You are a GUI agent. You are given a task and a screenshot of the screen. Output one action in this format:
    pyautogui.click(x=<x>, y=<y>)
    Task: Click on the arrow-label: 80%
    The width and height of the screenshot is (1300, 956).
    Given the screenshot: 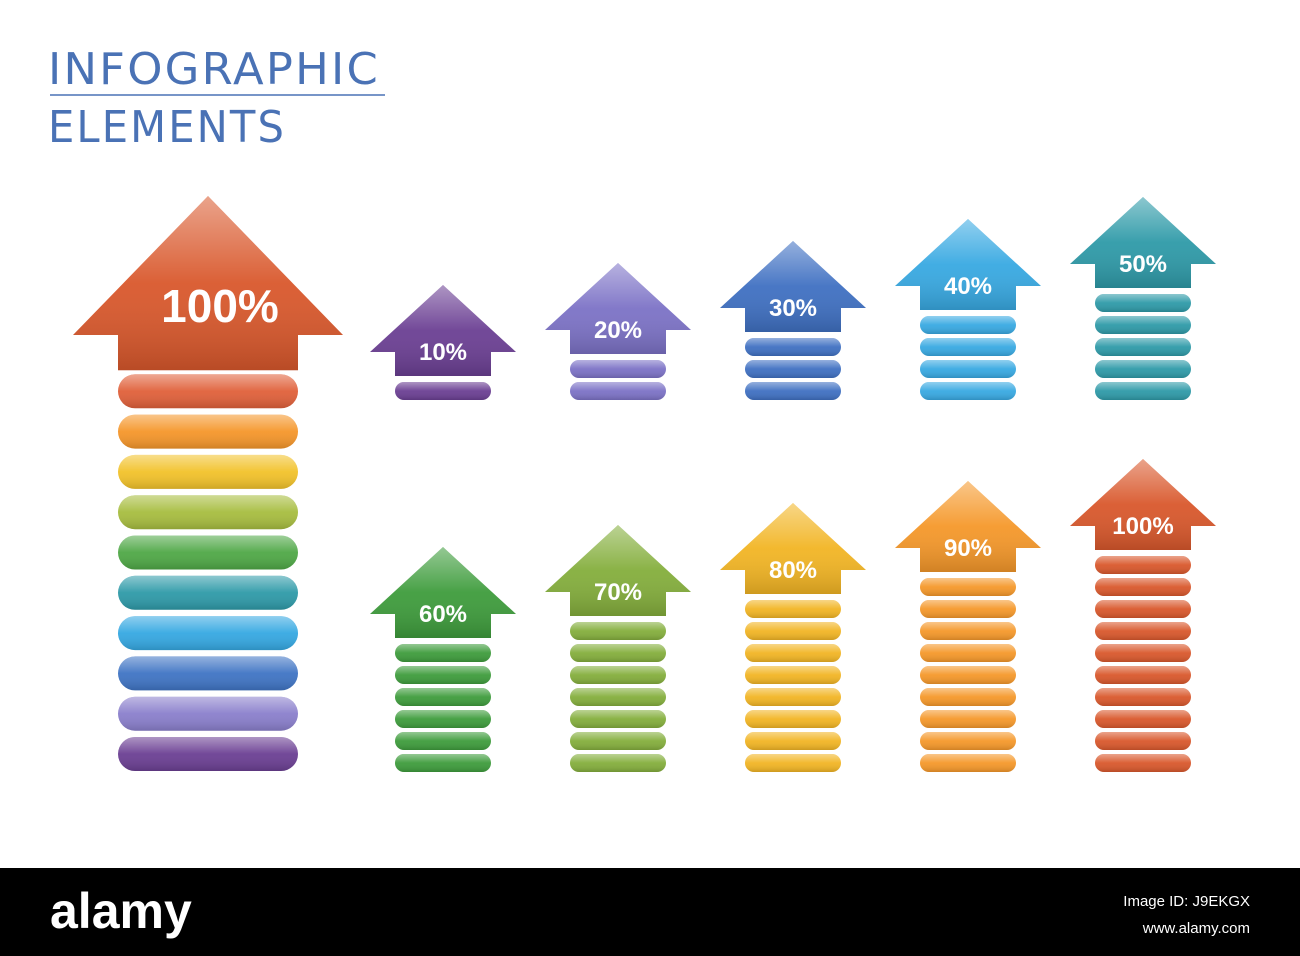 What is the action you would take?
    pyautogui.click(x=793, y=570)
    